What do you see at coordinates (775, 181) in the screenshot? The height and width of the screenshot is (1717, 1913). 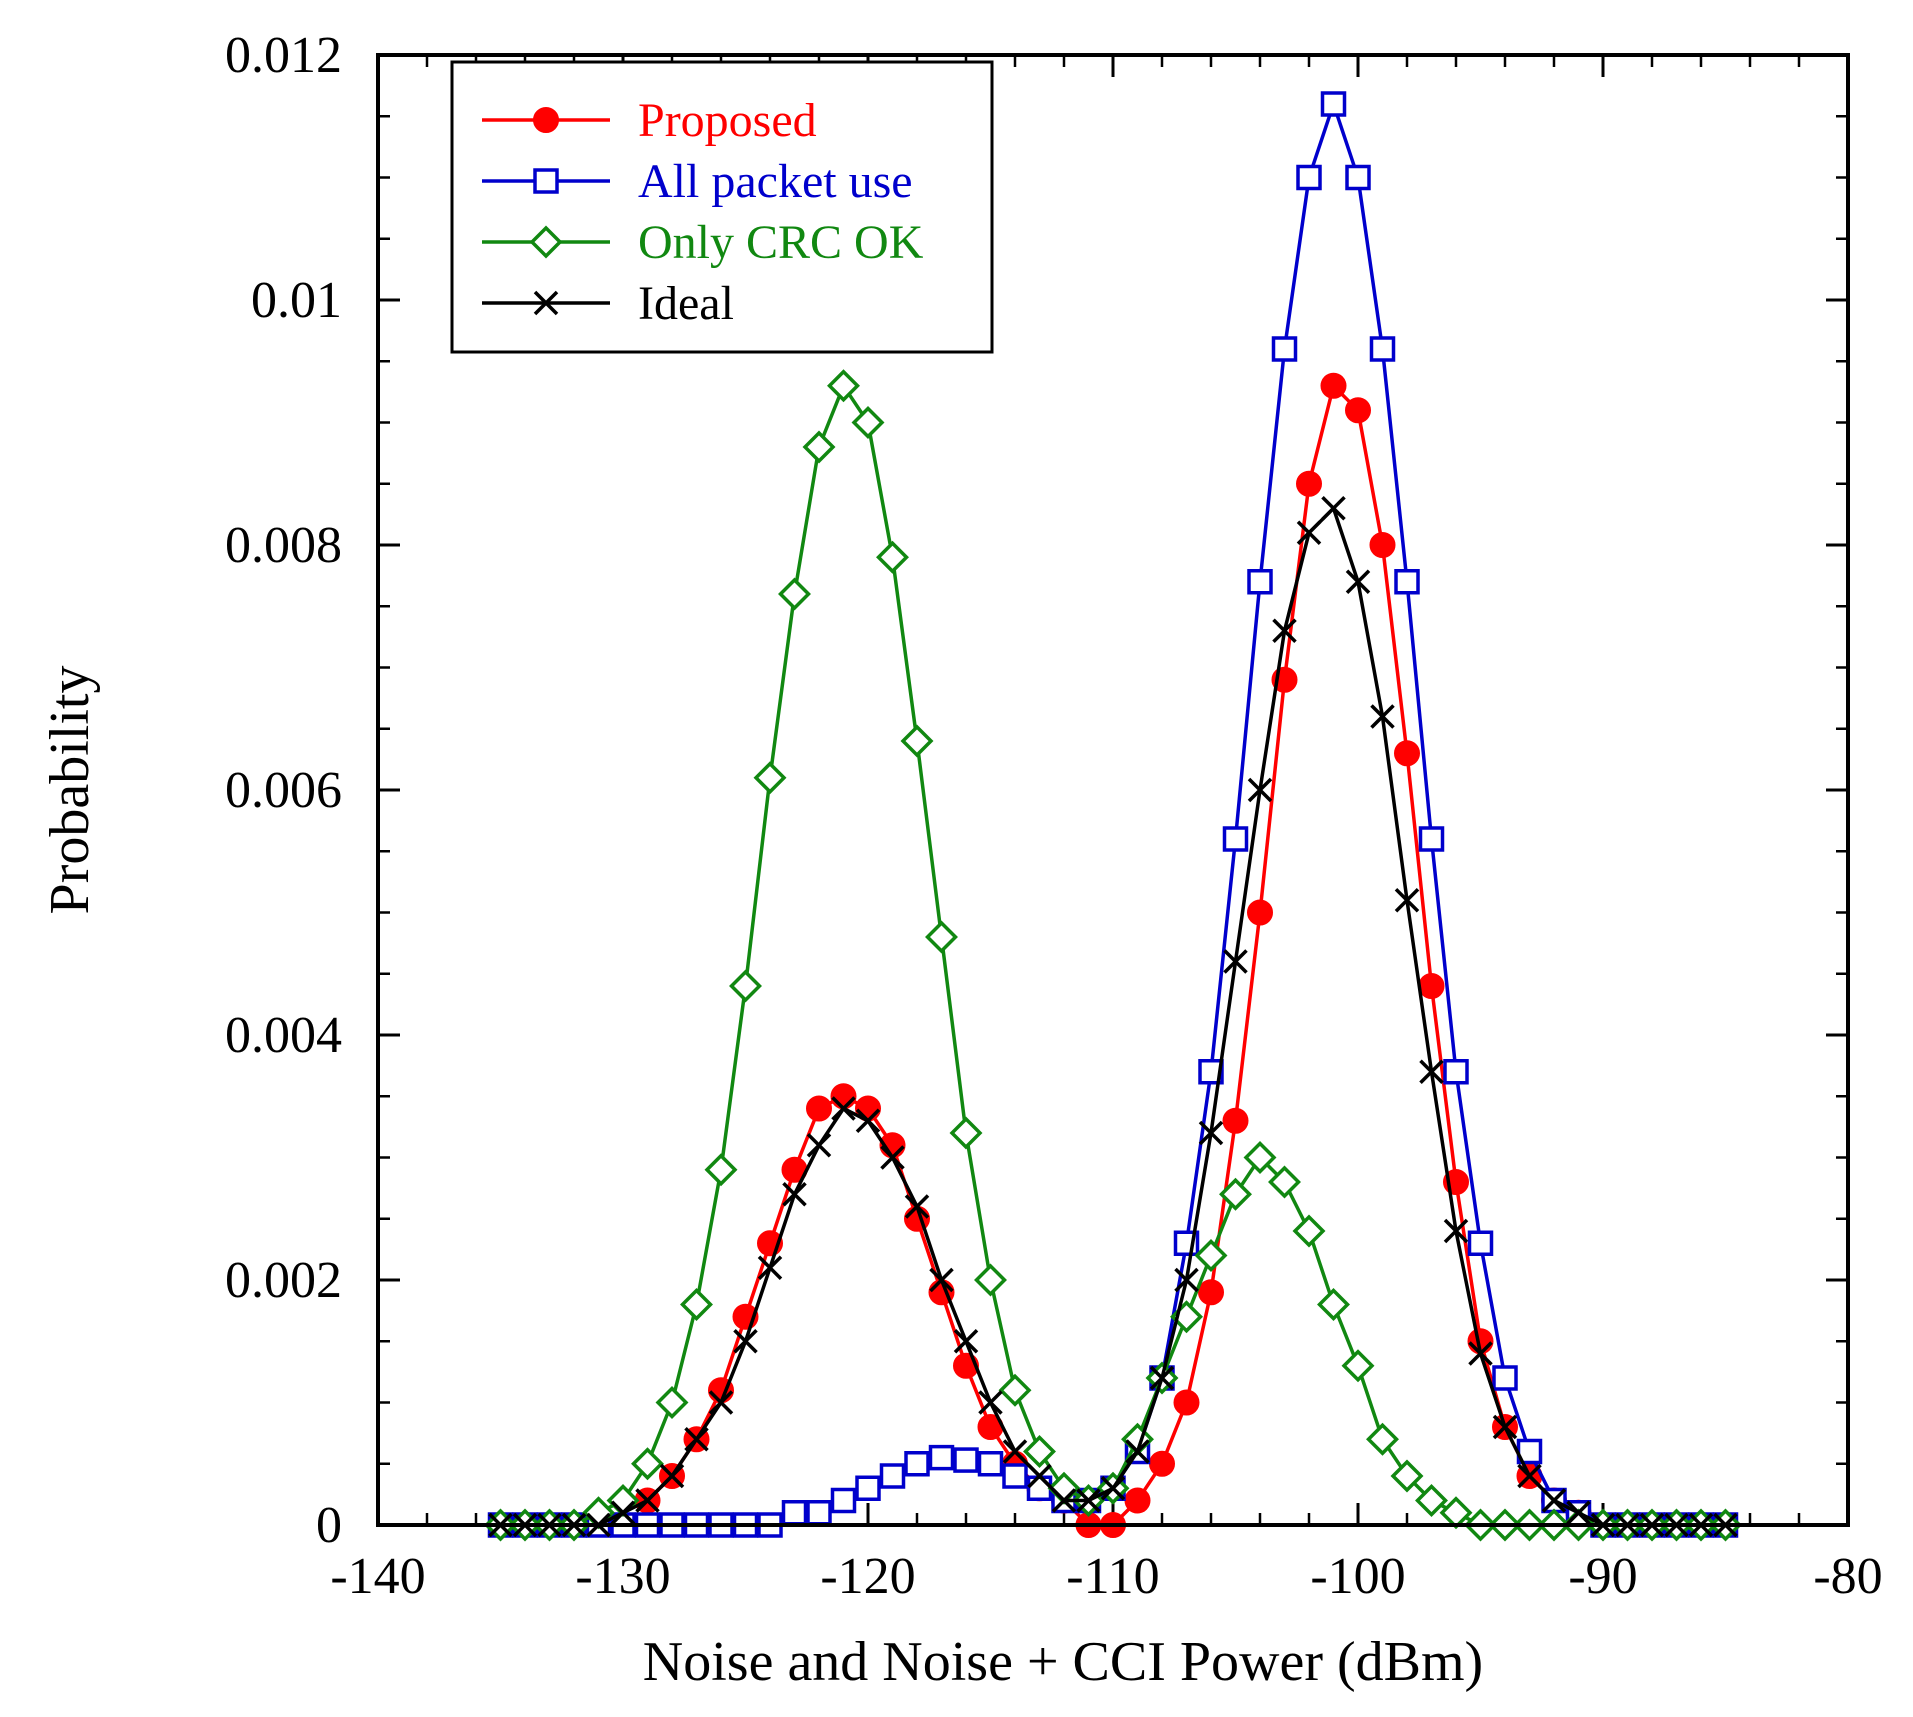 I see `legend-label: All packet use` at bounding box center [775, 181].